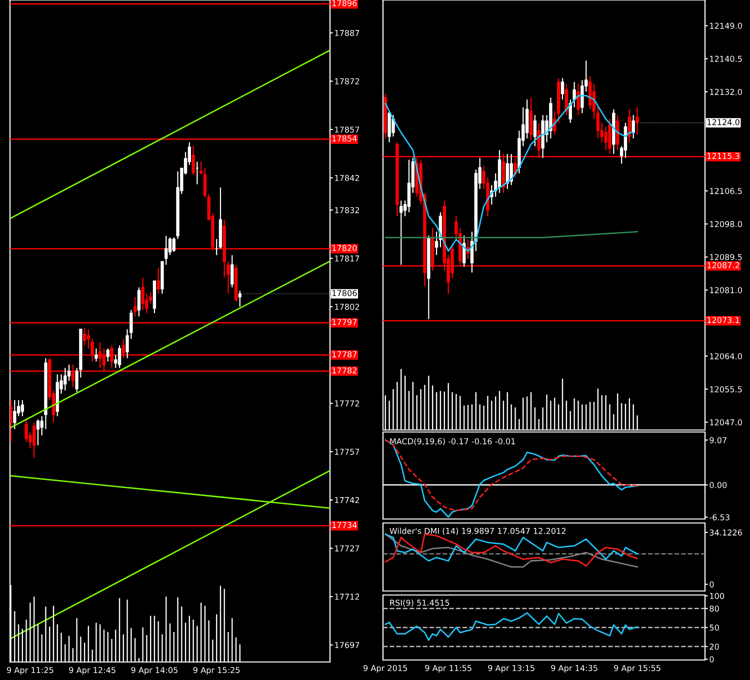 The width and height of the screenshot is (750, 680). I want to click on text: RSI(9) 51.4515, so click(420, 603).